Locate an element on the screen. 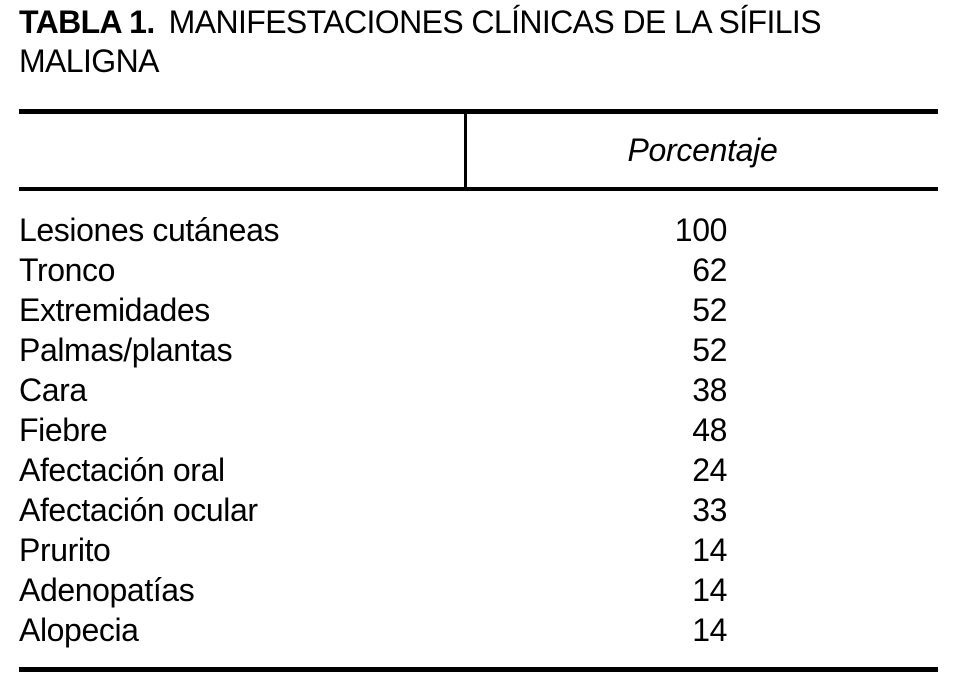  table-row: Afectación oral 24 is located at coordinates (478, 470).